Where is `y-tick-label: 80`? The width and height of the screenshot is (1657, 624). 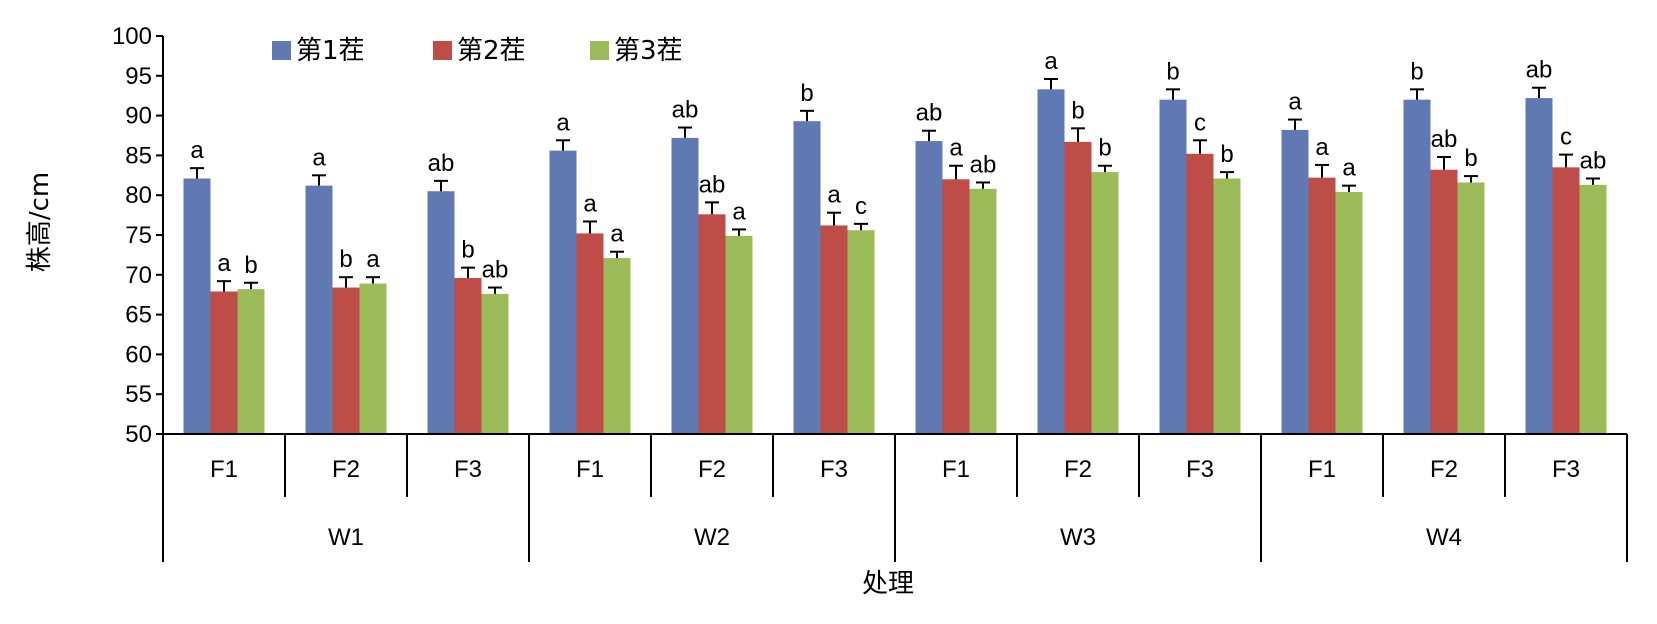 y-tick-label: 80 is located at coordinates (138, 195).